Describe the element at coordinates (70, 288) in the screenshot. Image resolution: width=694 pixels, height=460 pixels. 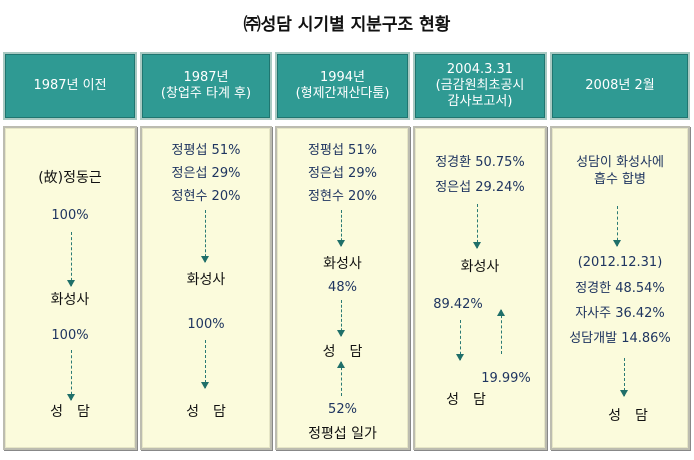
I see `column-pre-1987: (故)정동근 100% 화성사 100% 성 담` at that location.